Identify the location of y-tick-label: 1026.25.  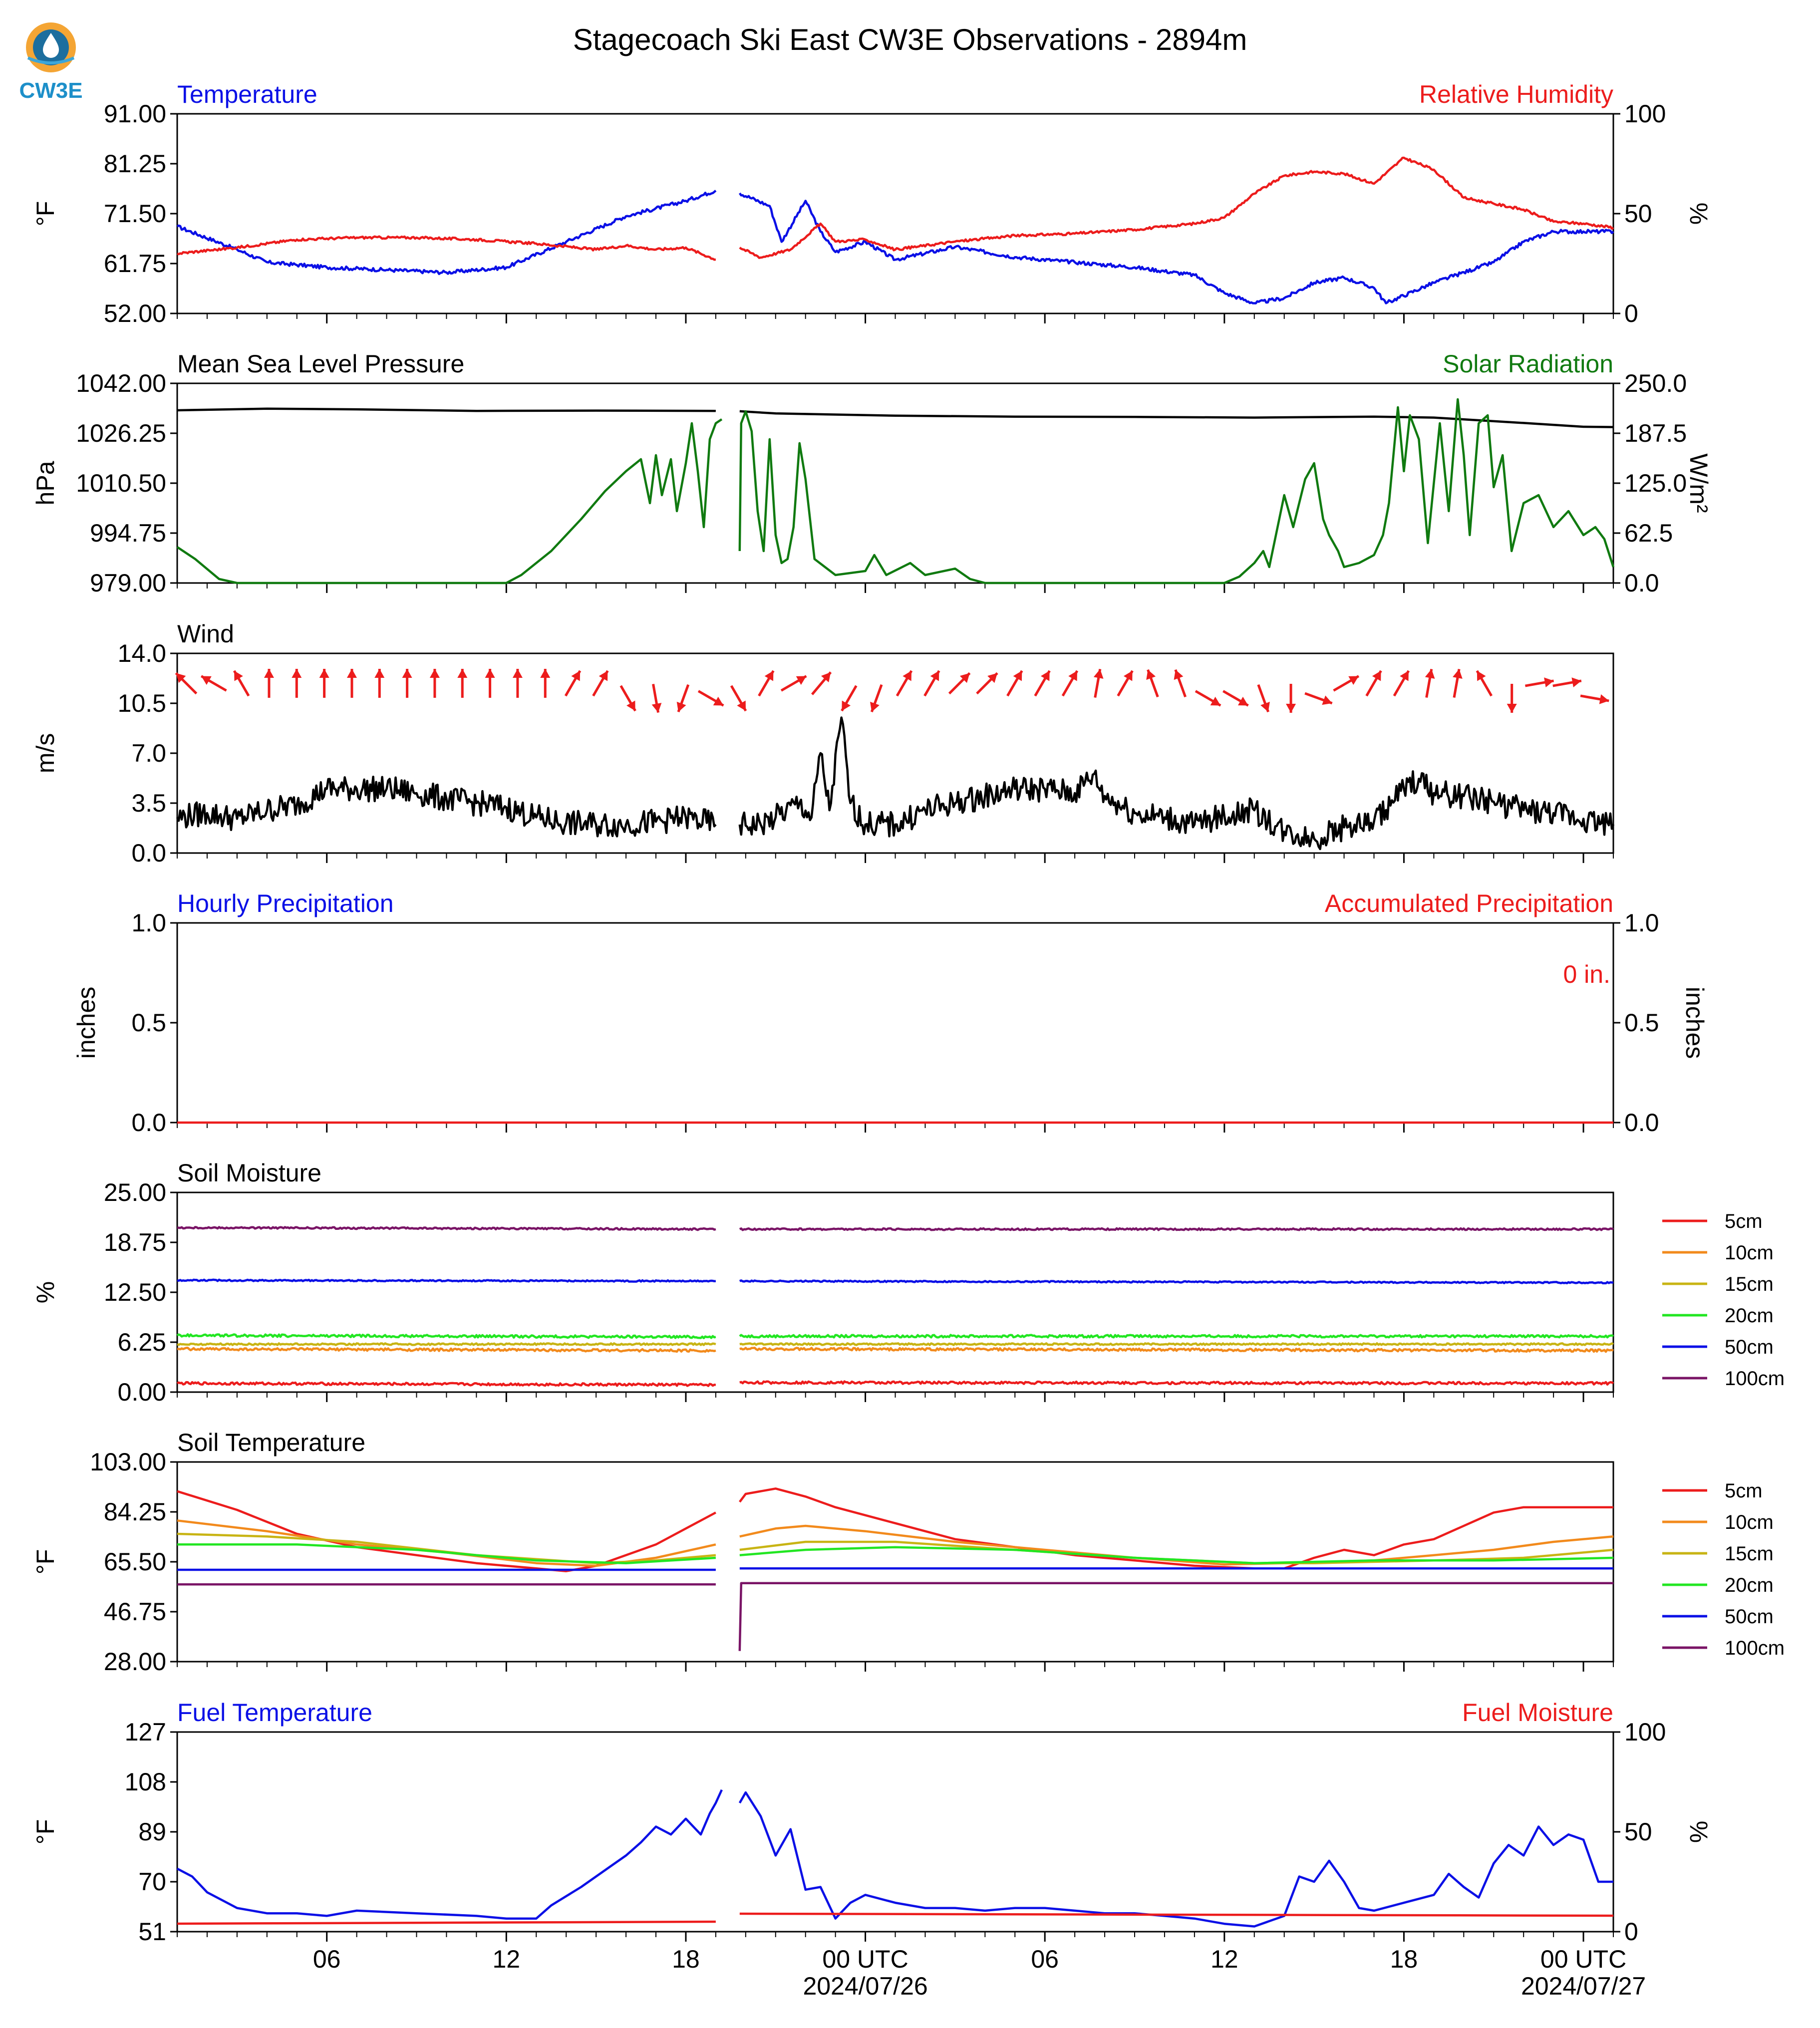
(121, 433).